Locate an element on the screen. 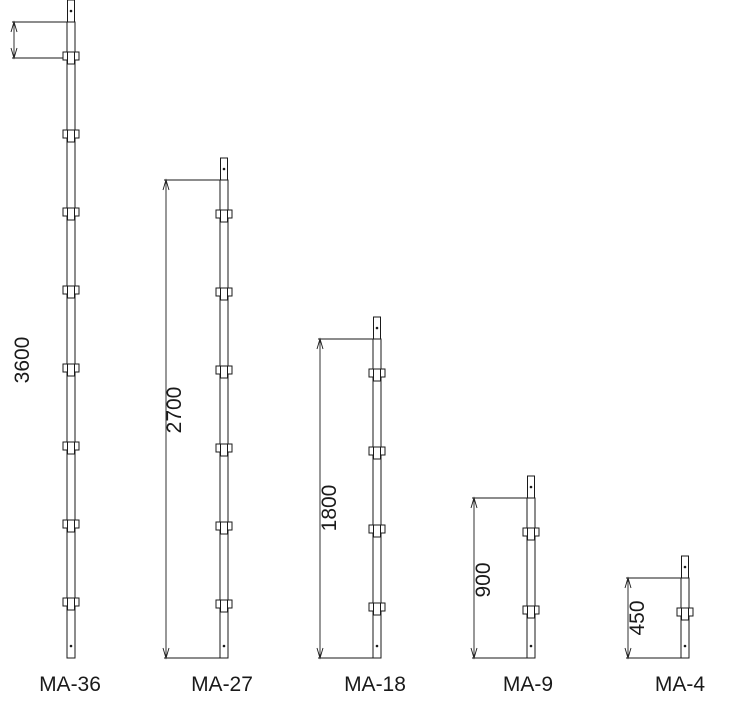 The height and width of the screenshot is (712, 730). model-label-ma-18: MA-18 is located at coordinates (375, 684).